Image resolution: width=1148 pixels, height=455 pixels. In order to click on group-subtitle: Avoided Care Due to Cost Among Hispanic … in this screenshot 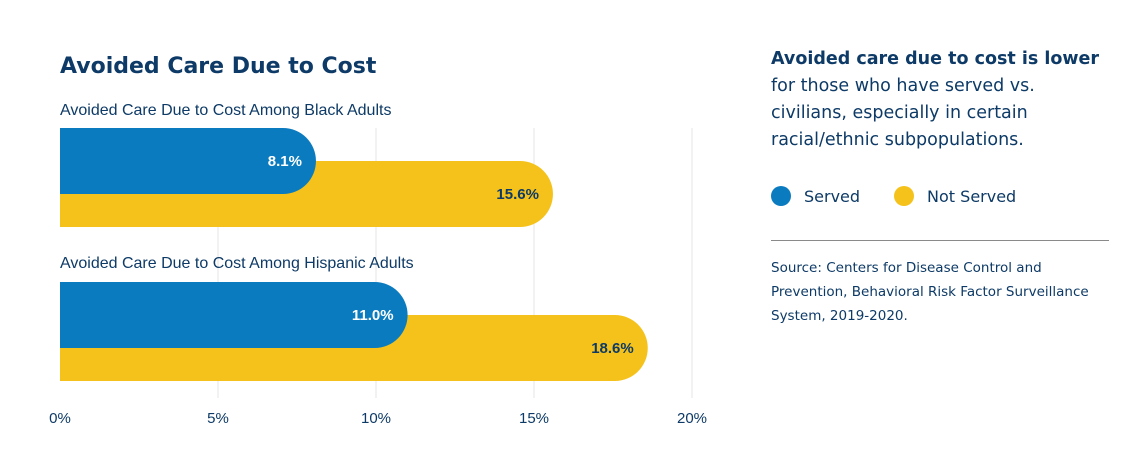, I will do `click(237, 263)`.